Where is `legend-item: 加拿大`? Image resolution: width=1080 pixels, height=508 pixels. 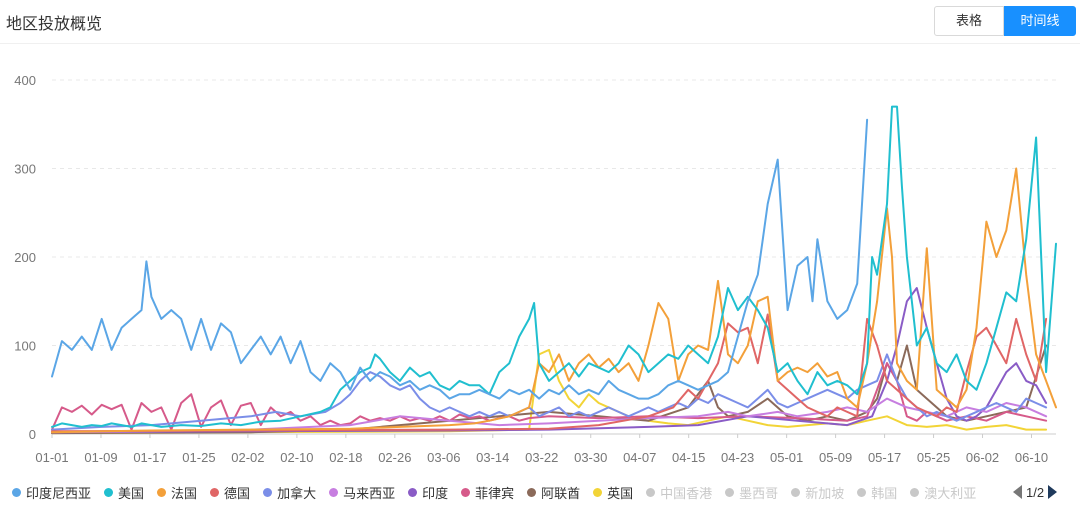 legend-item: 加拿大 is located at coordinates (289, 492).